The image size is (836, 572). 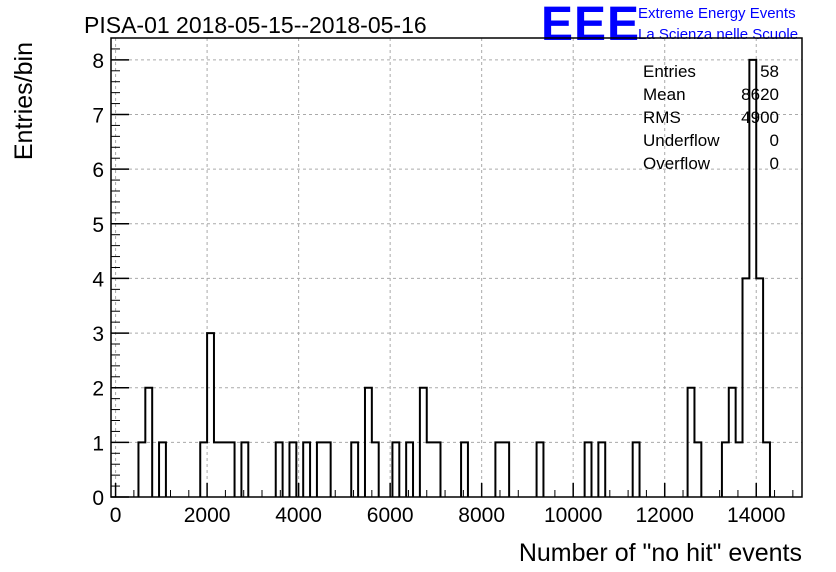 I want to click on y-axis-label: Entries/bin, so click(x=24, y=101).